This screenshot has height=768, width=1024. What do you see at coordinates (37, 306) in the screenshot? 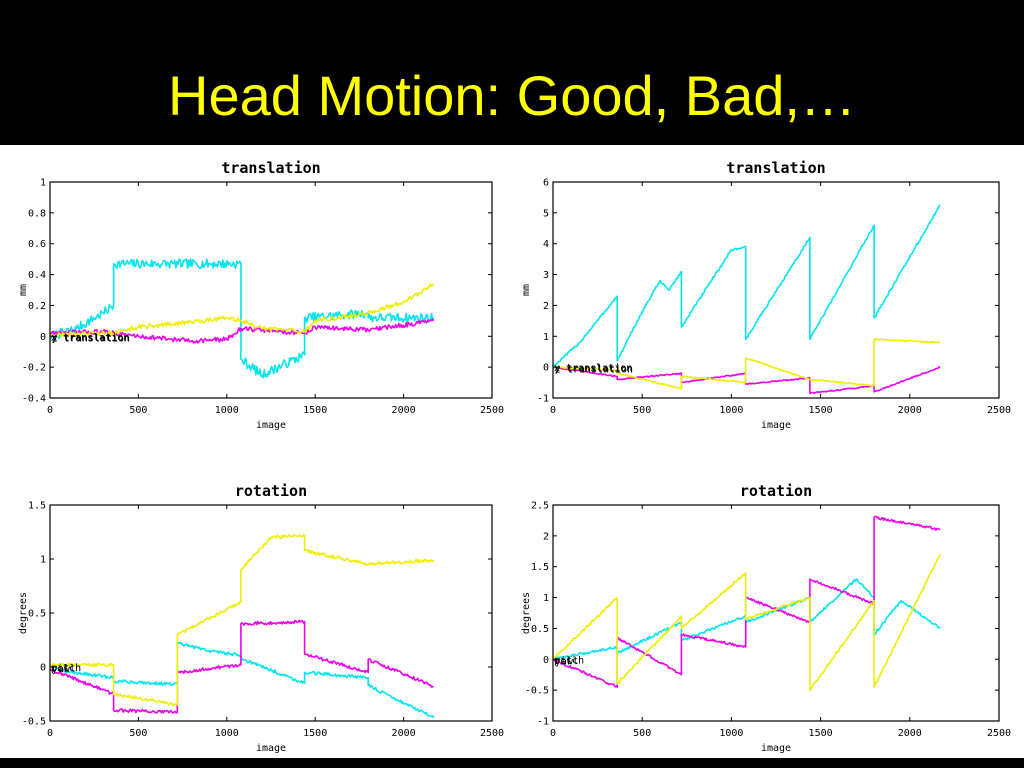
I see `y-tick-label: 0.2` at bounding box center [37, 306].